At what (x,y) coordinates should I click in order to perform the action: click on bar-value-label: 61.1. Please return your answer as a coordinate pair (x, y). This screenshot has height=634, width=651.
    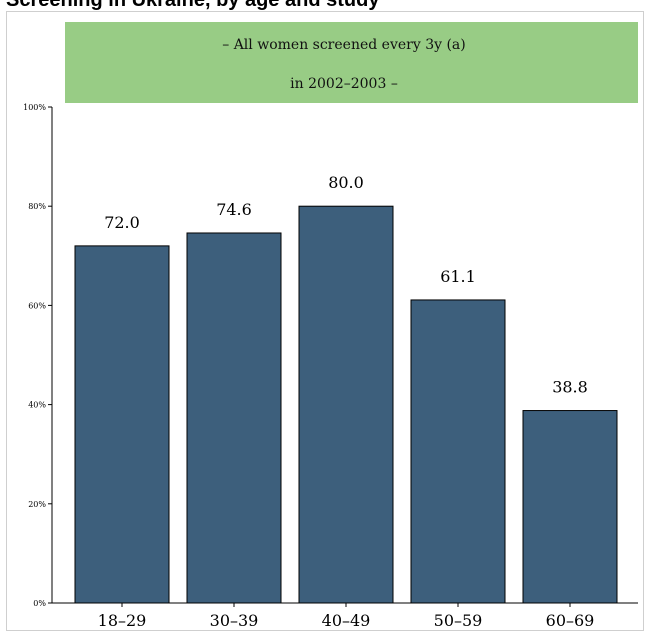
    Looking at the image, I should click on (458, 276).